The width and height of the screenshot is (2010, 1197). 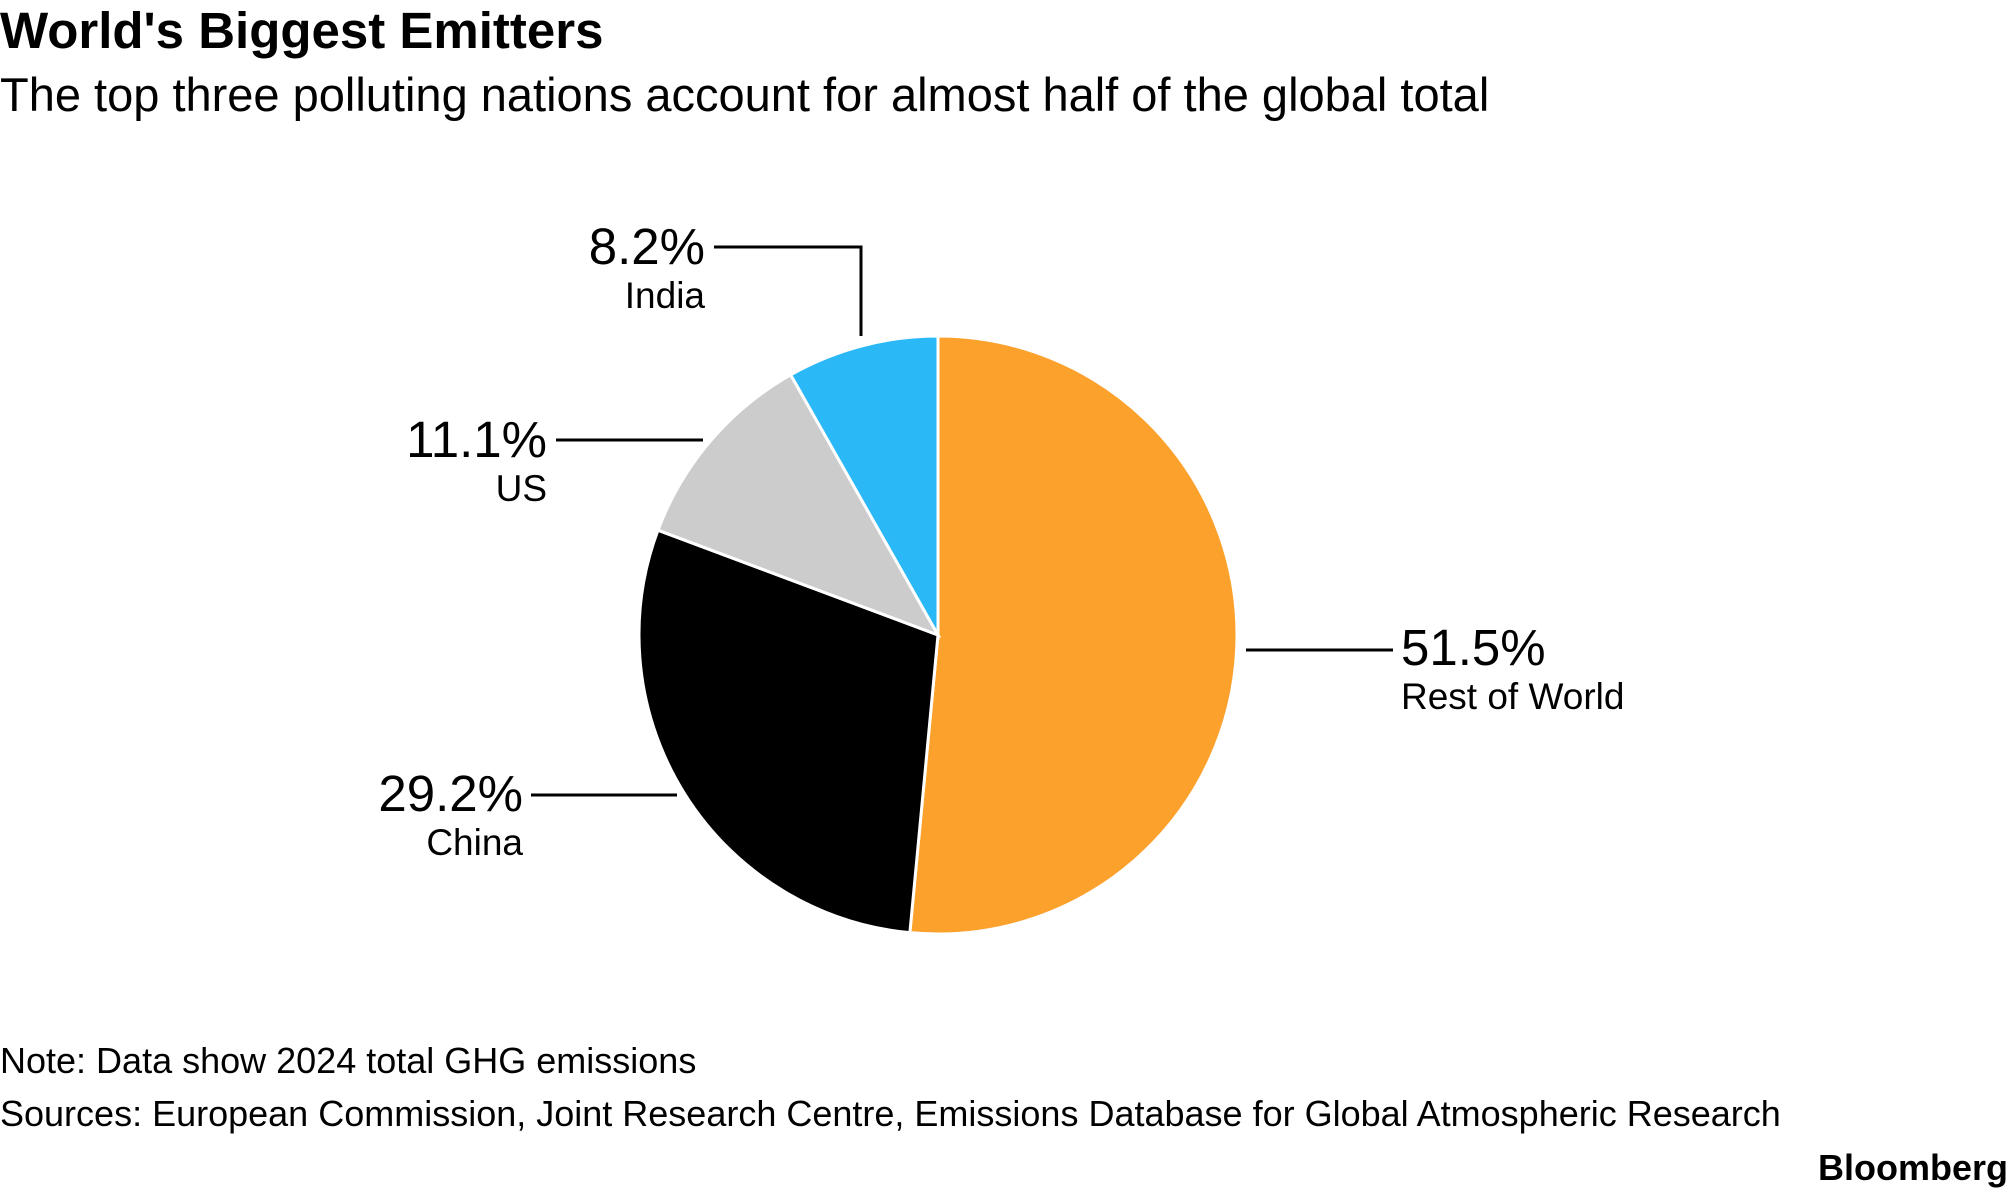 What do you see at coordinates (788, 290) in the screenshot?
I see `leader-line` at bounding box center [788, 290].